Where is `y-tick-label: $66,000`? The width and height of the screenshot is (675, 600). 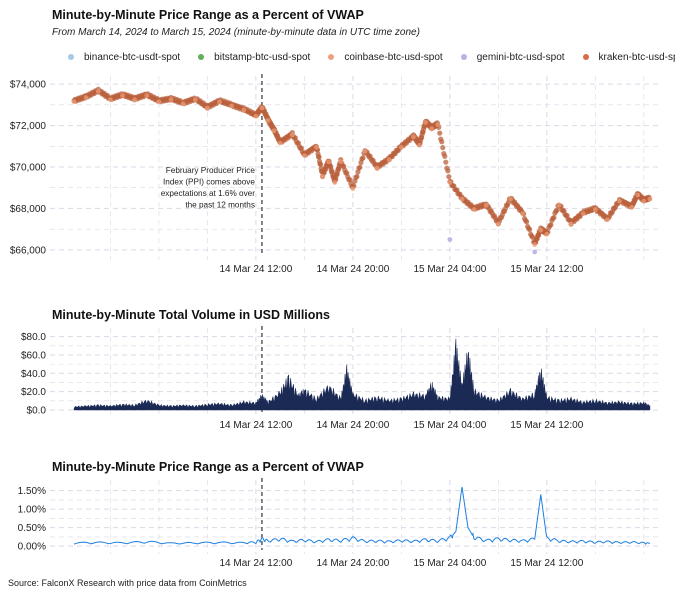 y-tick-label: $66,000 is located at coordinates (28, 250).